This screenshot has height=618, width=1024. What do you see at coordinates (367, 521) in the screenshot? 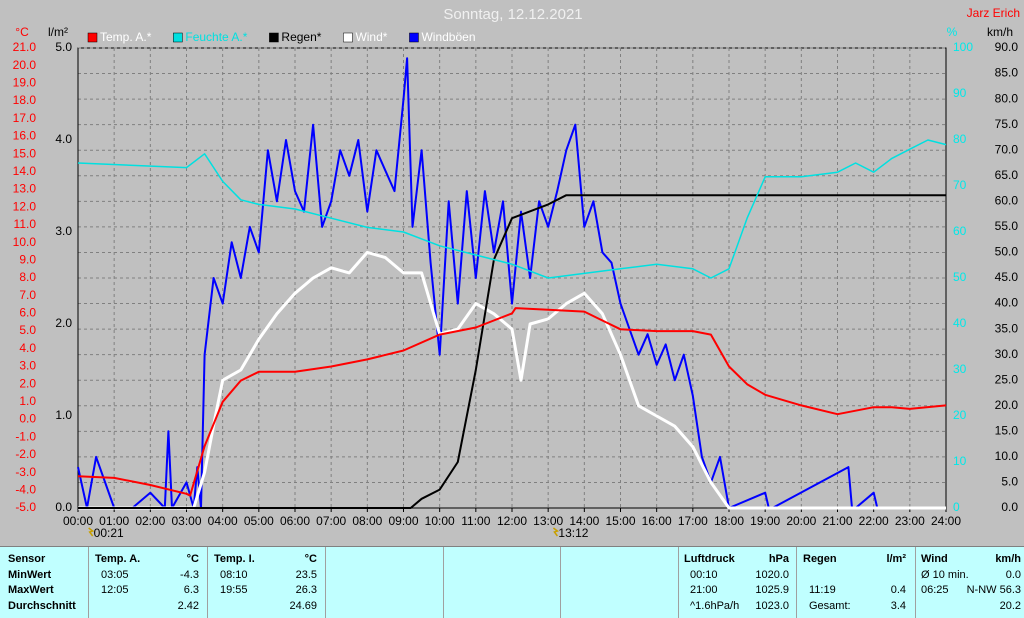
I see `x-tick-label: 08:00` at bounding box center [367, 521].